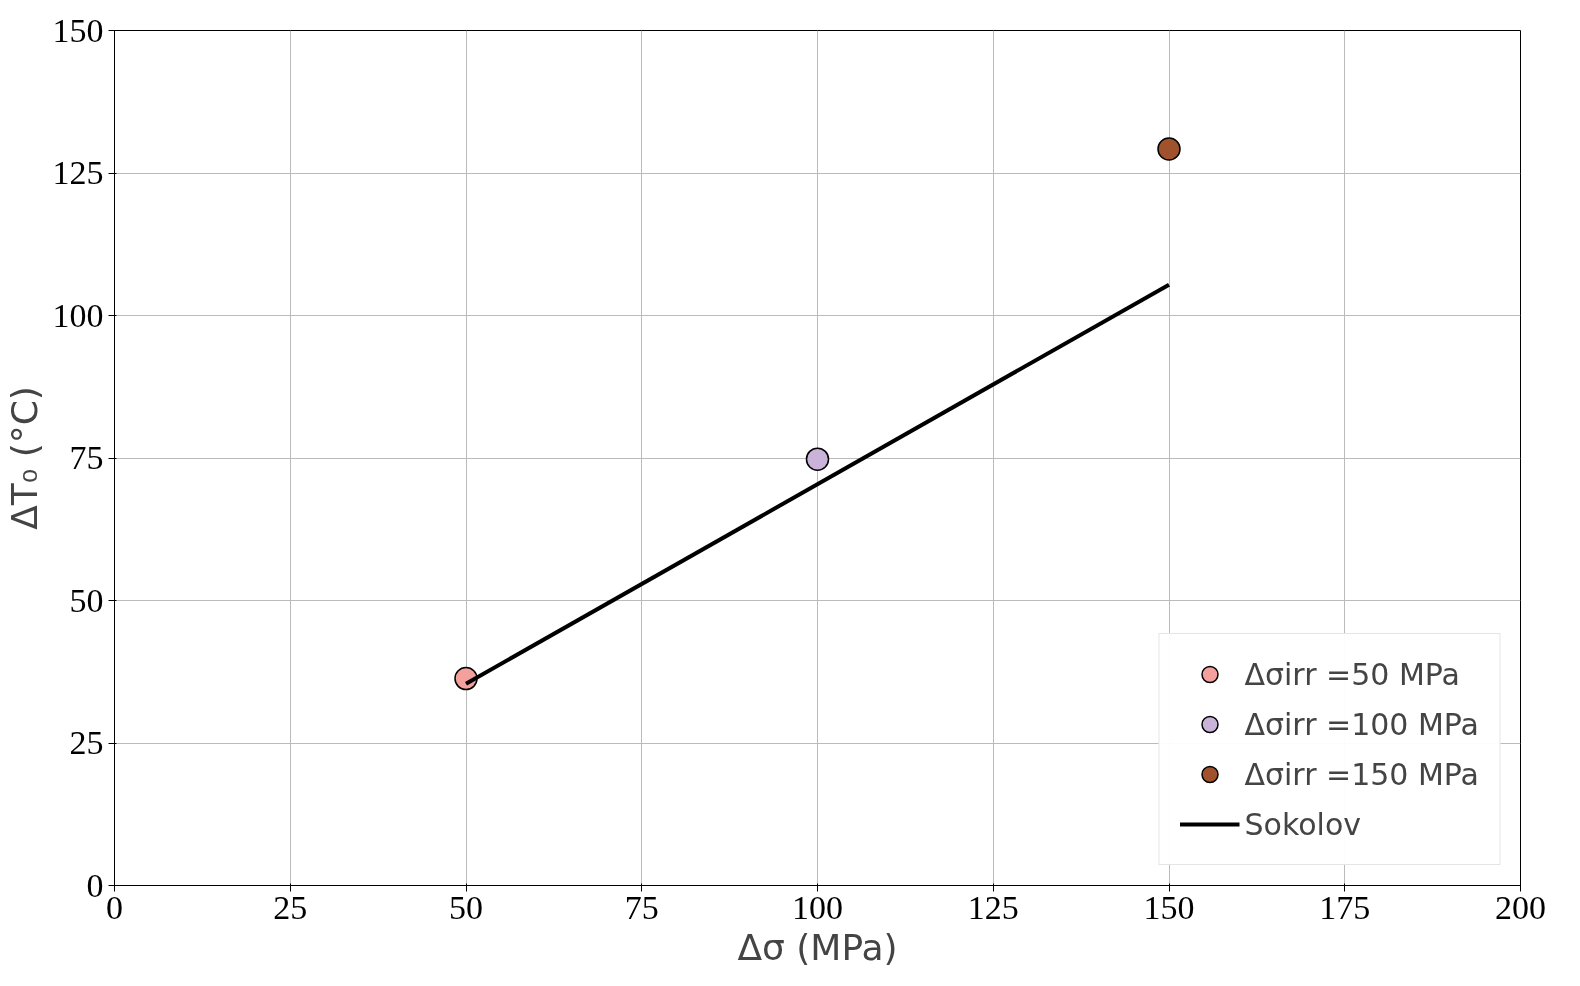  What do you see at coordinates (86, 600) in the screenshot?
I see `y-tick-label: 50` at bounding box center [86, 600].